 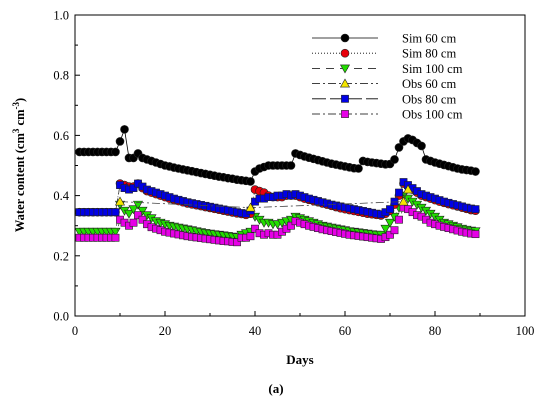 What do you see at coordinates (429, 39) in the screenshot?
I see `legend-label: Sim 60 cm` at bounding box center [429, 39].